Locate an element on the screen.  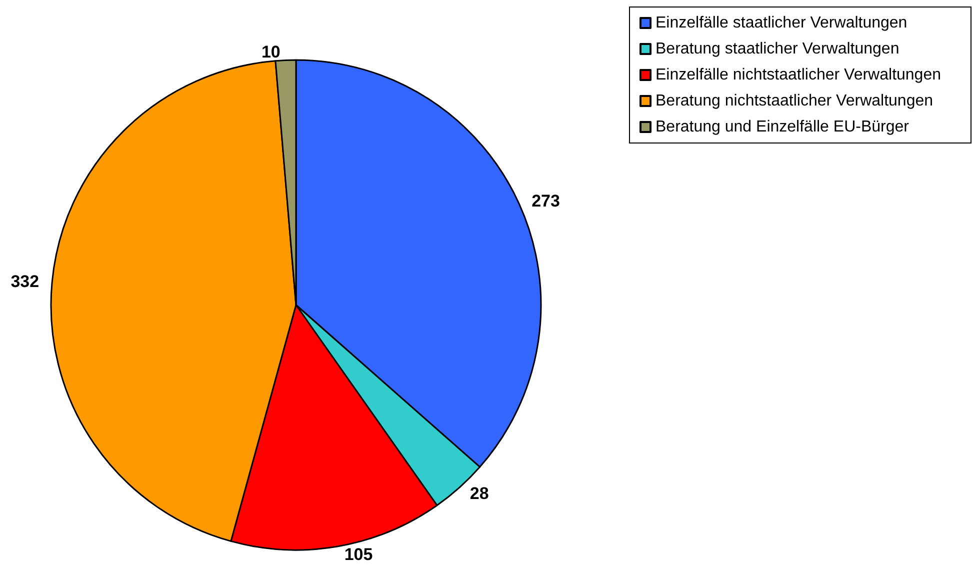
legend-label: Beratung nichtstaatlicher Verwaltungen is located at coordinates (795, 101).